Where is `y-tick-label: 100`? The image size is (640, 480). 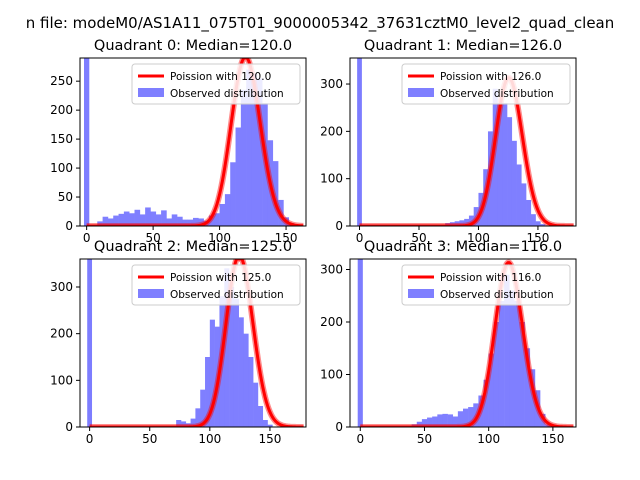
y-tick-label: 100 is located at coordinates (331, 375).